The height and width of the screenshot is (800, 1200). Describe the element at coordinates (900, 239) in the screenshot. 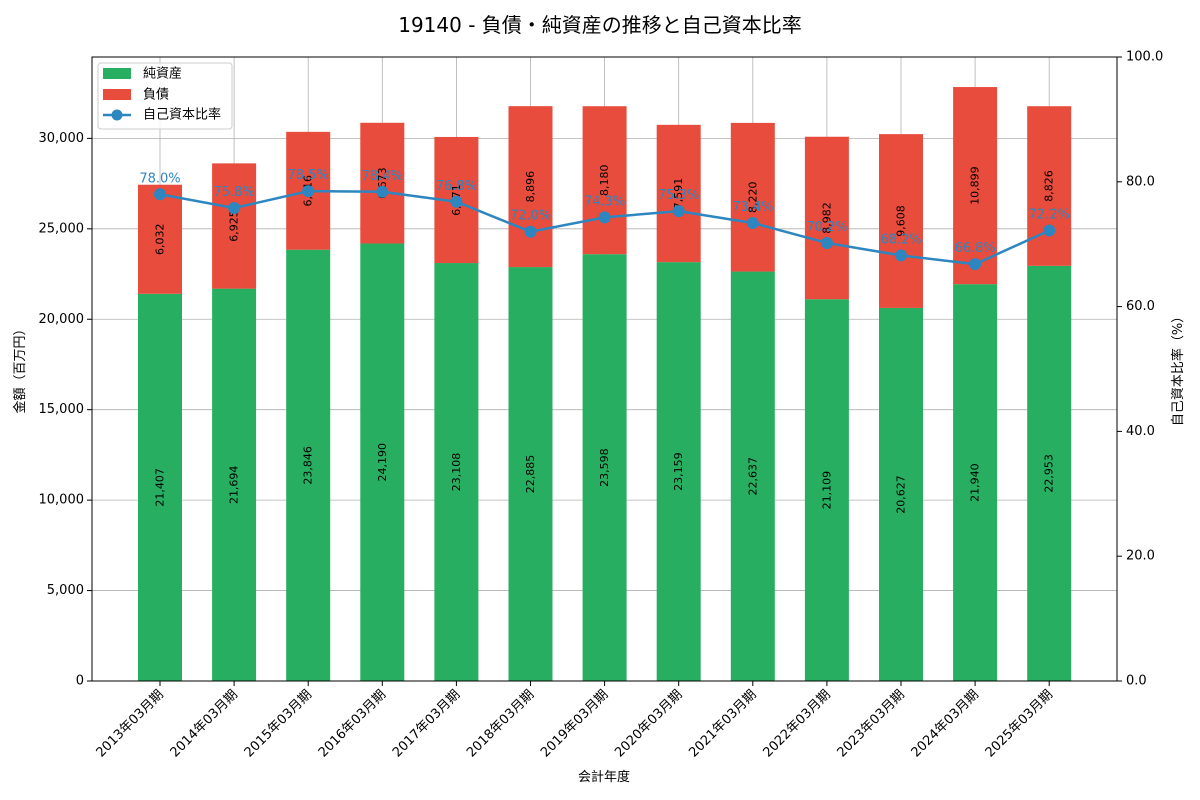

I see `ratio-point-label: 68.2%` at that location.